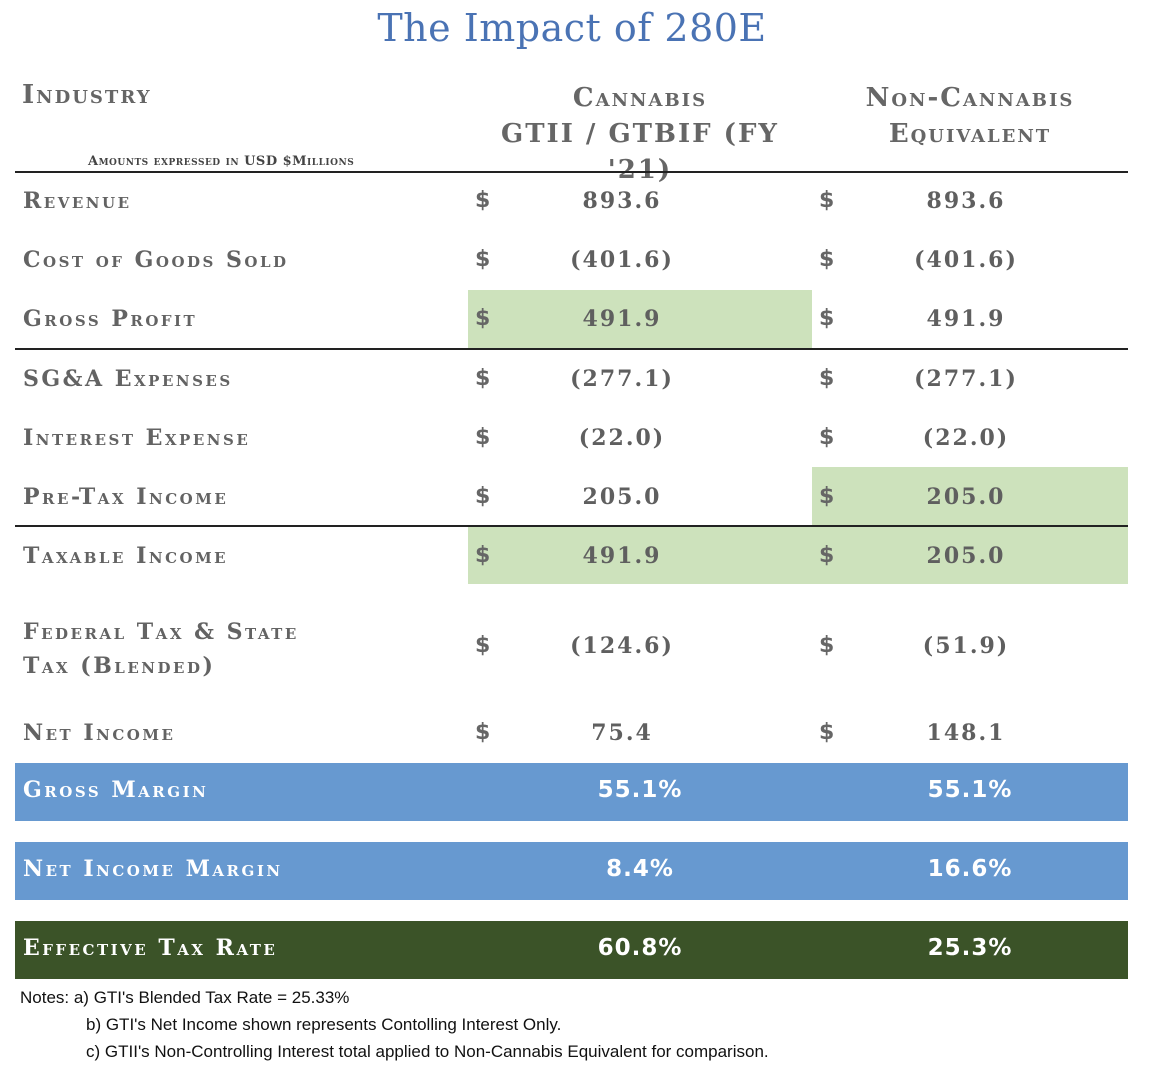 This screenshot has height=1081, width=1160. What do you see at coordinates (966, 438) in the screenshot?
I see `non-cannabis-value: (22.0)` at bounding box center [966, 438].